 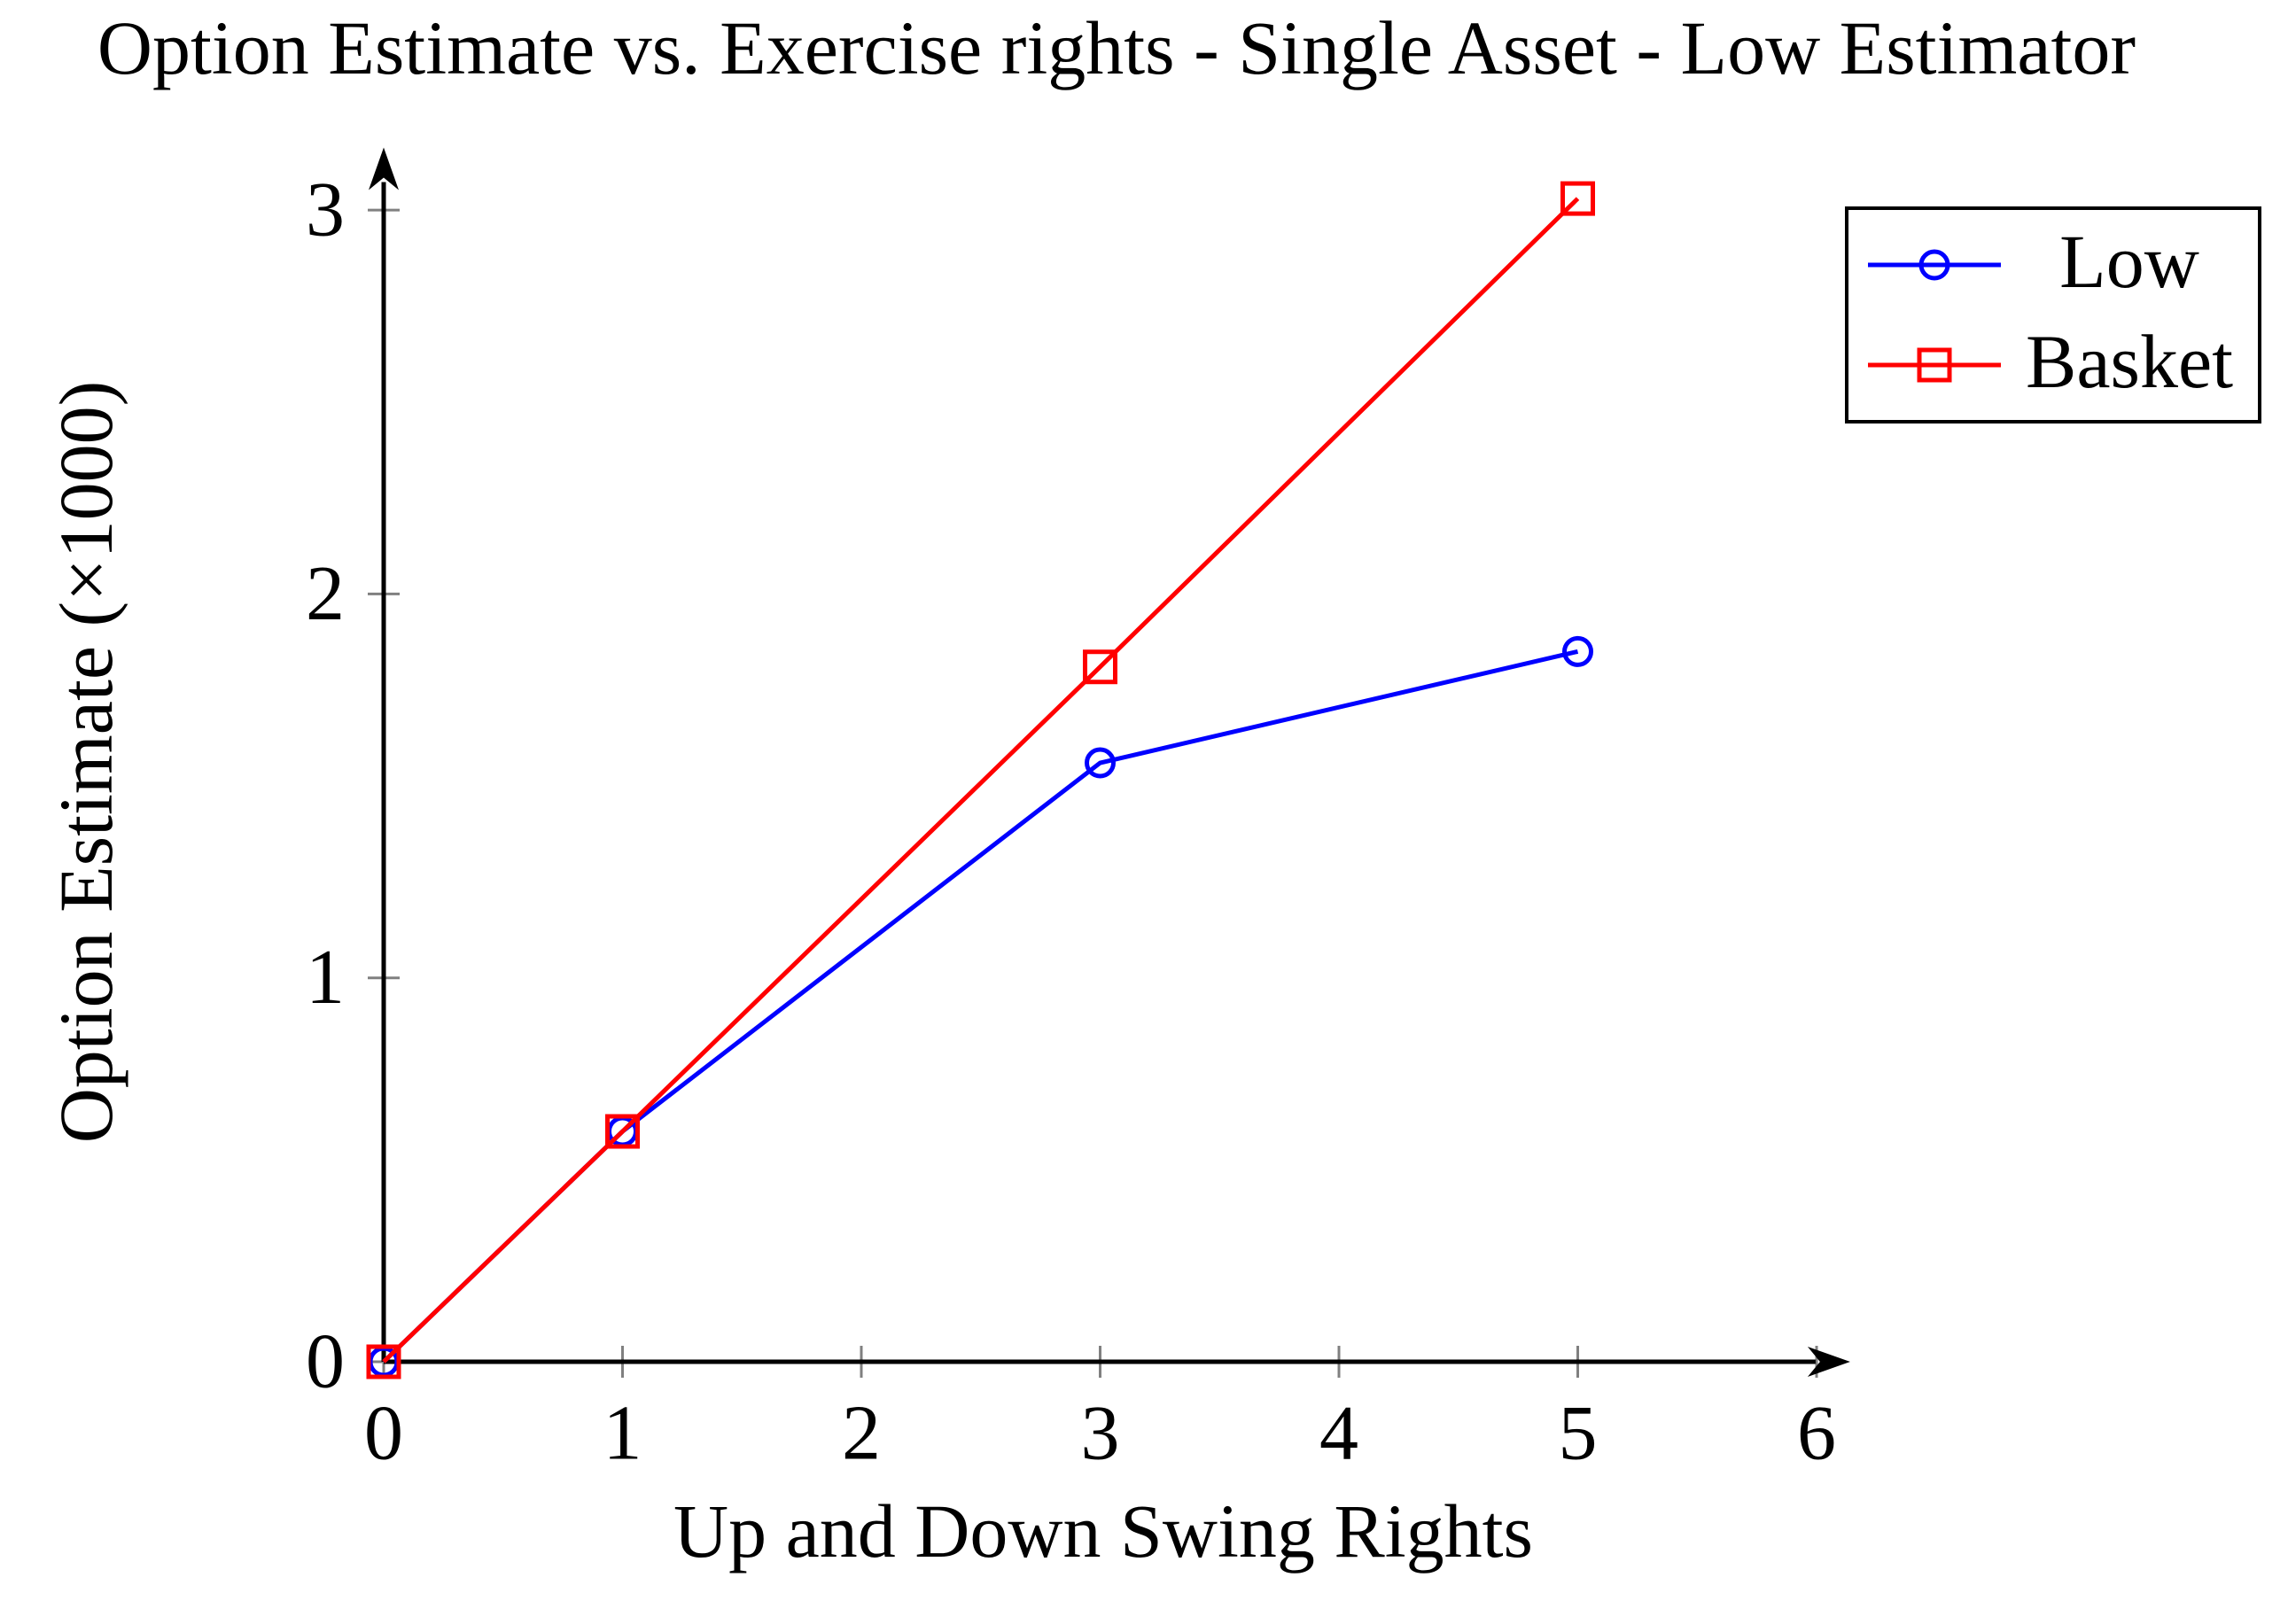 I want to click on x-axis-label: Up and Down Swing Rights, so click(x=1103, y=1531).